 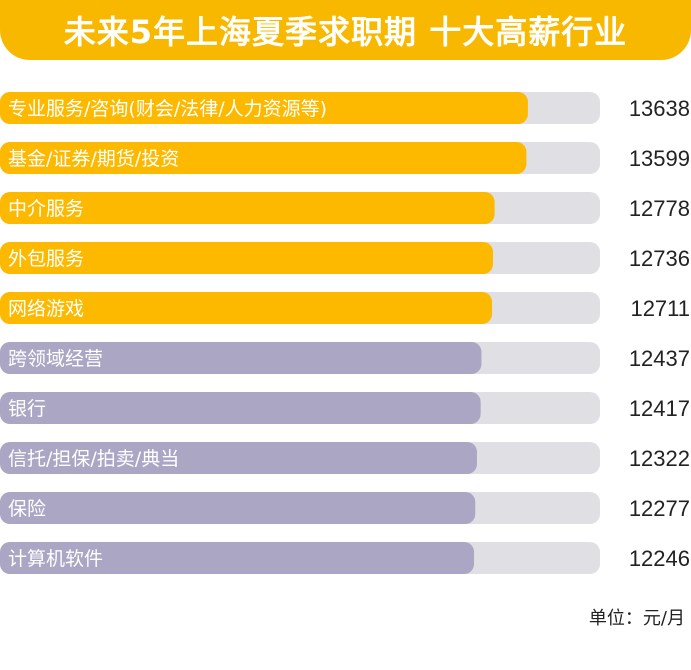 What do you see at coordinates (659, 158) in the screenshot?
I see `value-label: 13599` at bounding box center [659, 158].